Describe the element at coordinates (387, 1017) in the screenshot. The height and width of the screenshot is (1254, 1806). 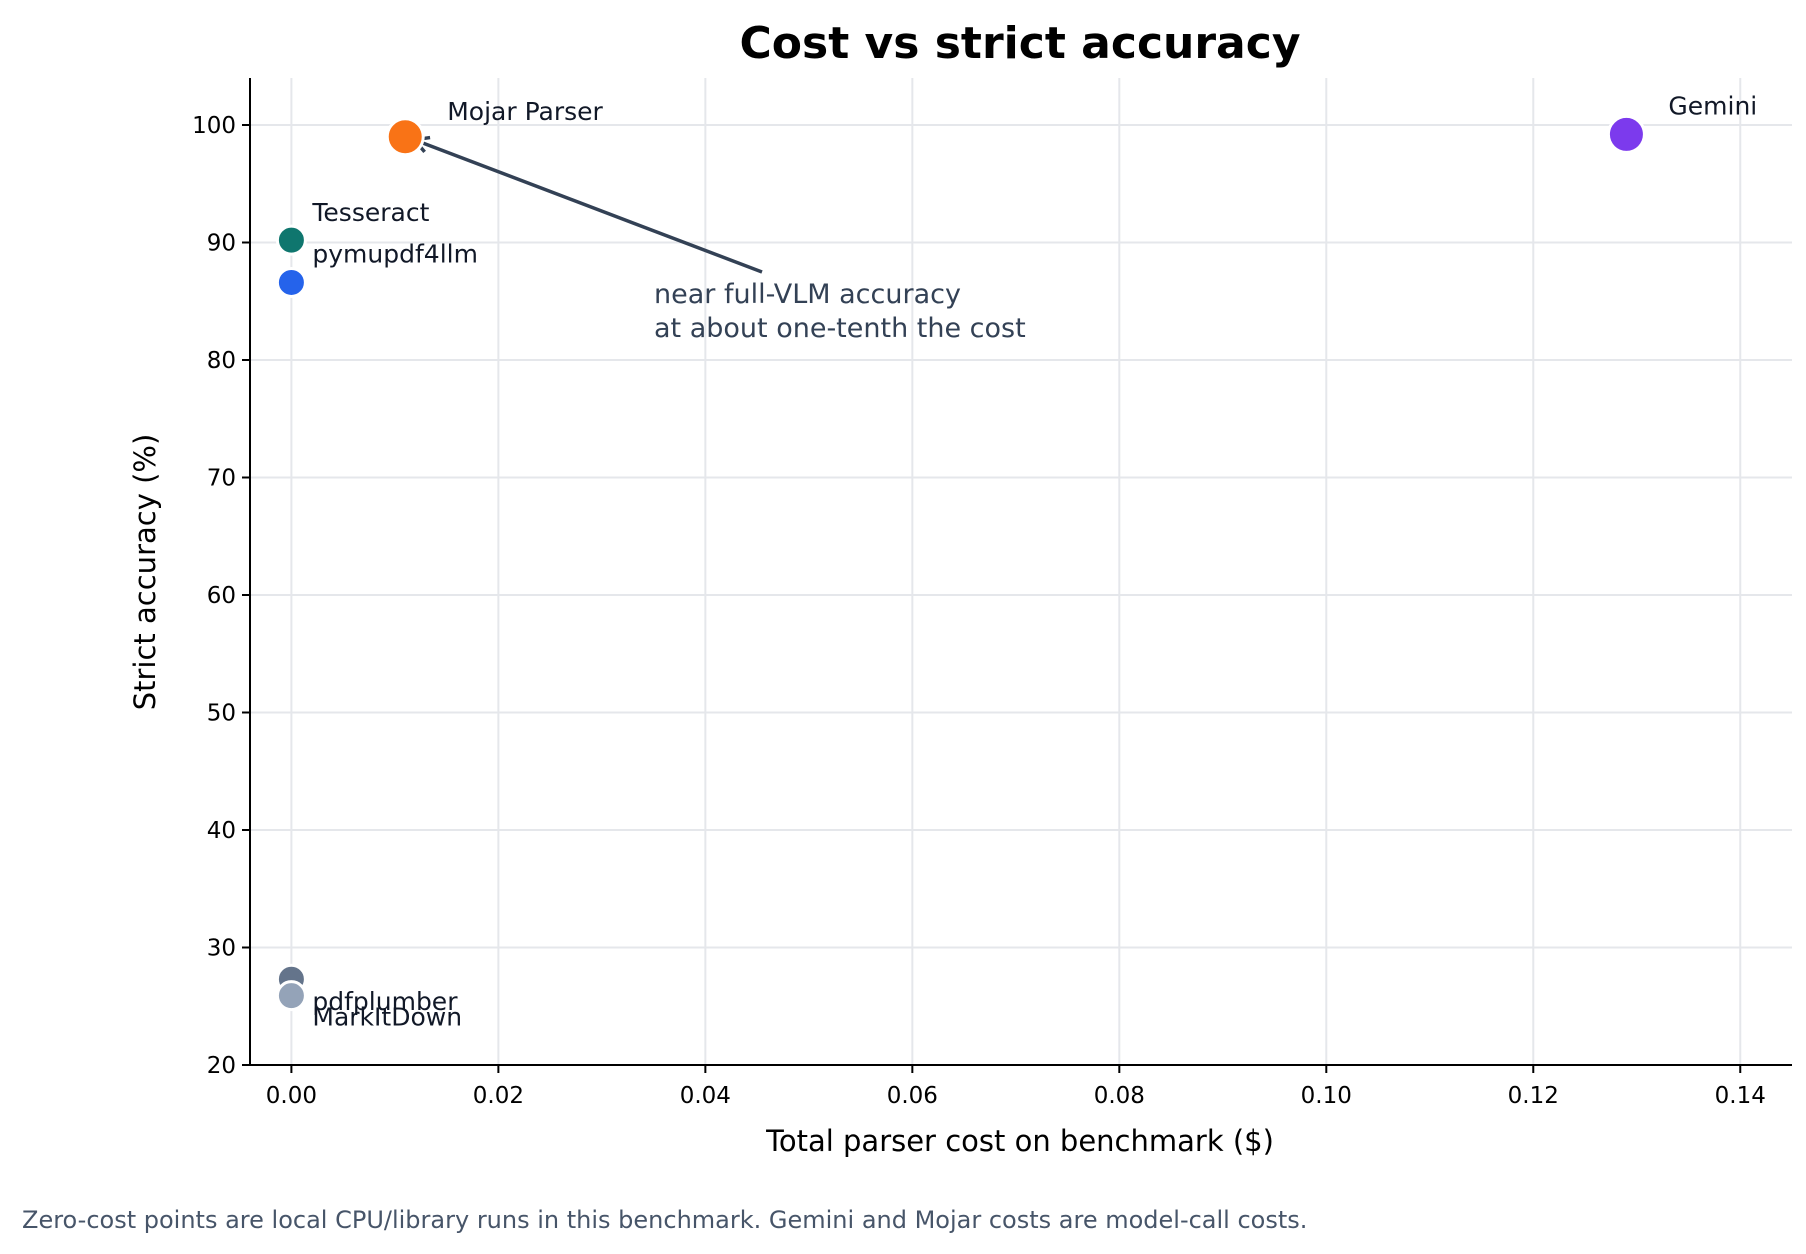
I see `point-label-markitdown: MarkItDown` at that location.